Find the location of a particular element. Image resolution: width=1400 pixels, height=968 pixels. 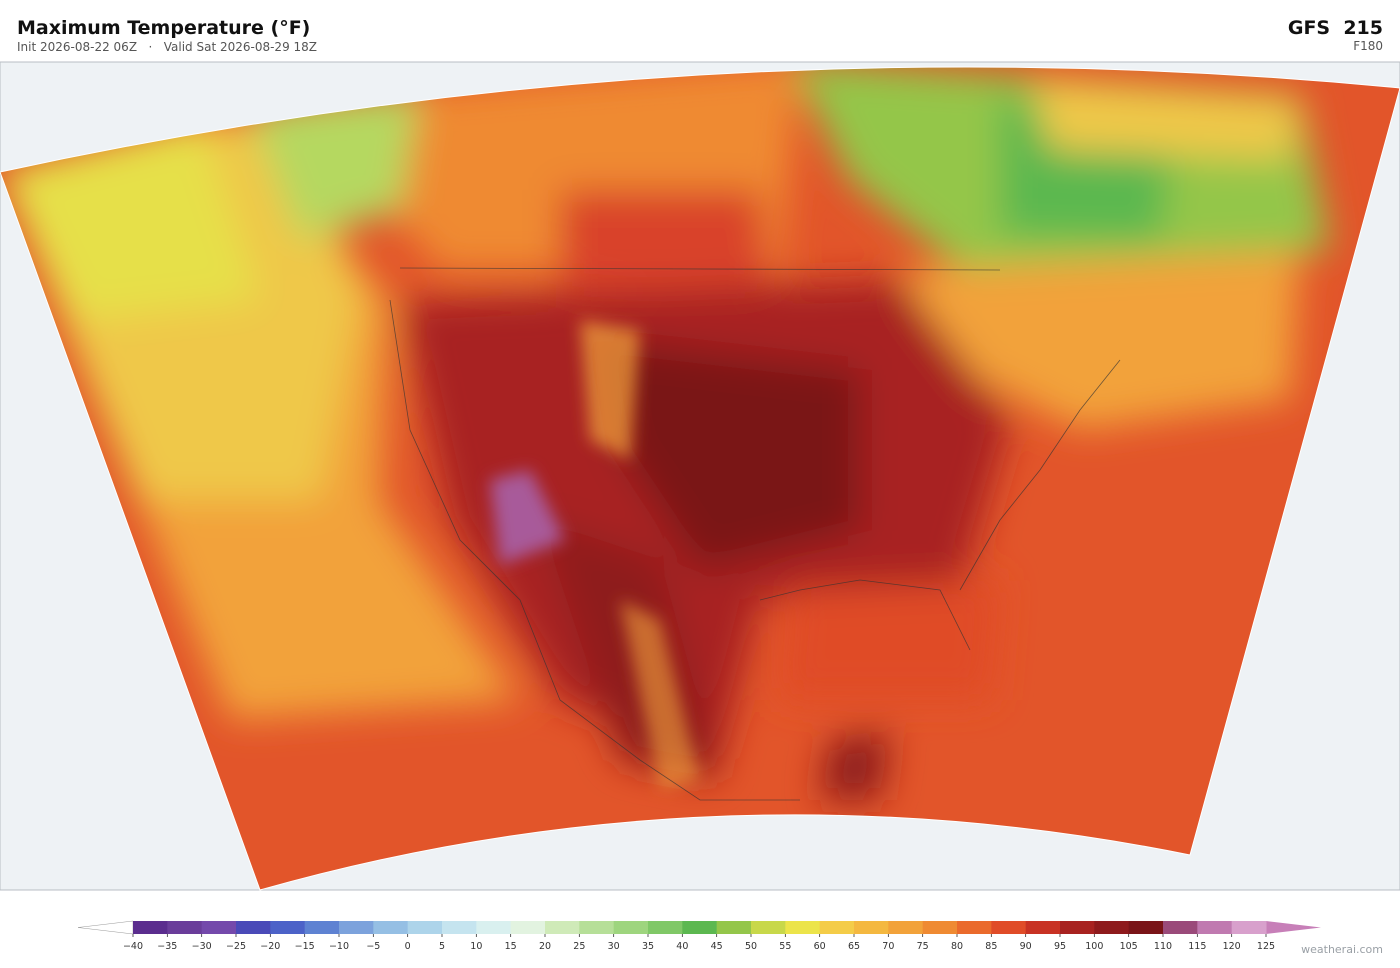

colorbar-tick-label: 100 is located at coordinates (1094, 946).